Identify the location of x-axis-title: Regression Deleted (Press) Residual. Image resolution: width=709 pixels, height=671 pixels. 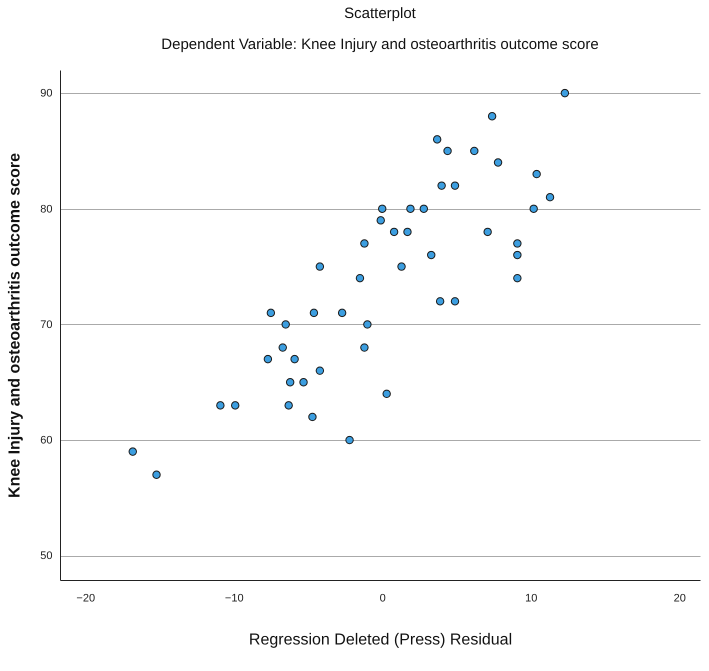
(380, 640).